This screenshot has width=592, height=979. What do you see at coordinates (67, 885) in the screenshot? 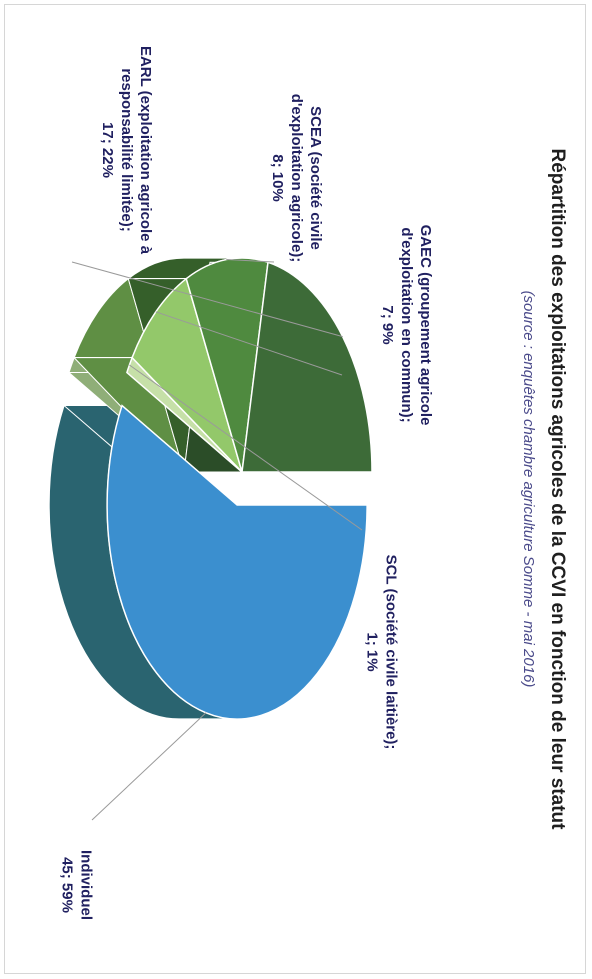
I see `slice-label-0-line-1: 45; 59%` at bounding box center [67, 885].